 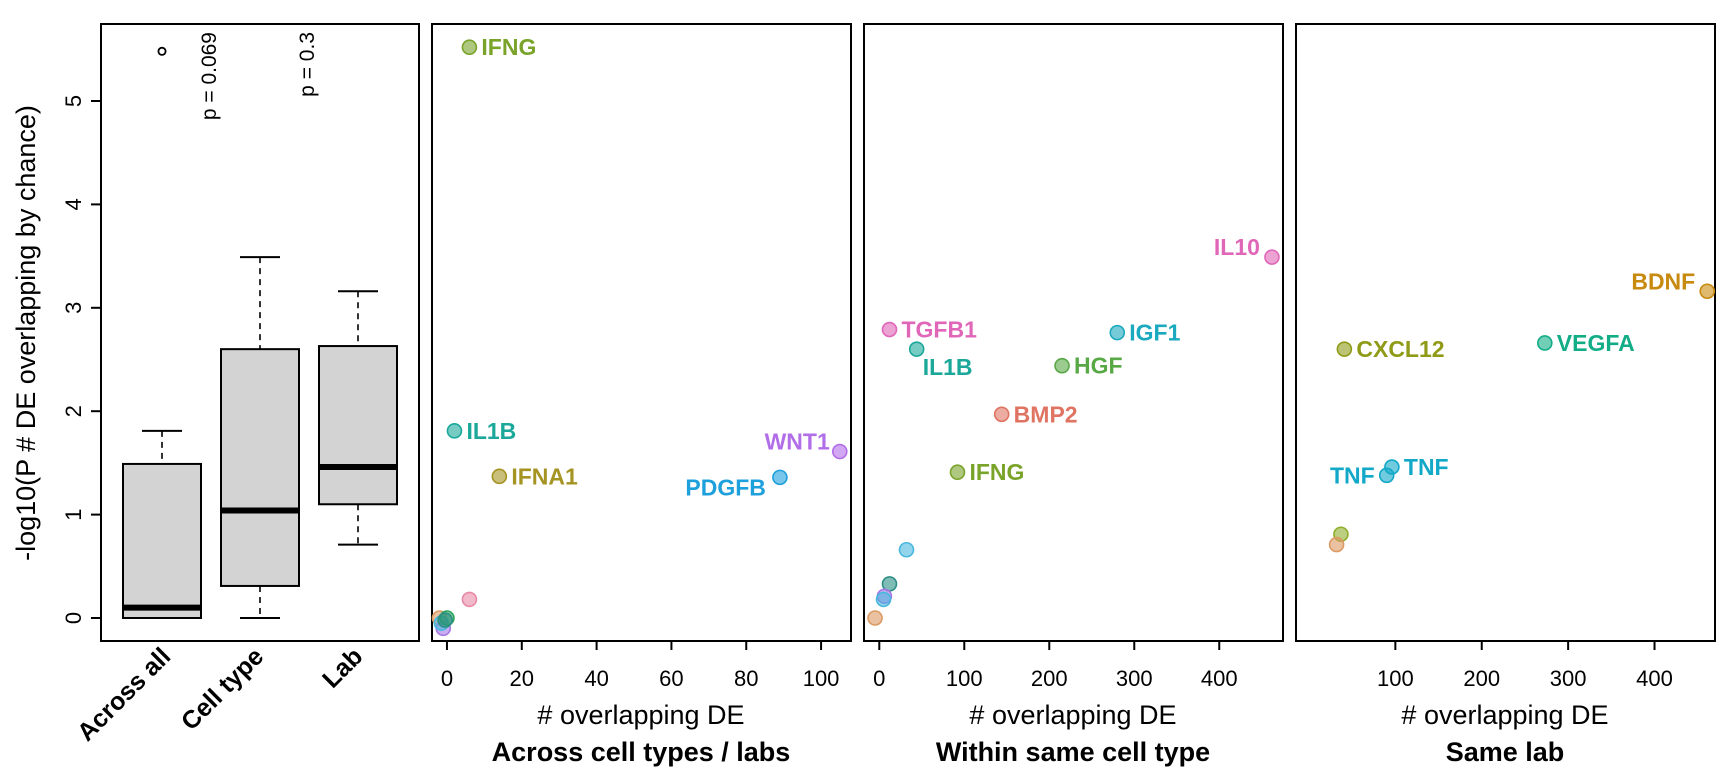 What do you see at coordinates (1522, 479) in the screenshot?
I see `scatter-same-lab: 100 200 300 400 BDNF CXCL12 VEGFA TNF TNF` at bounding box center [1522, 479].